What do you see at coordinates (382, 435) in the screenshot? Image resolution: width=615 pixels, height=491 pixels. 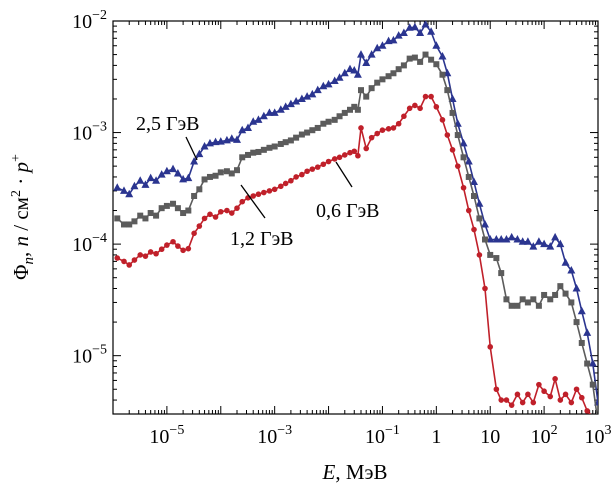 I see `x-tick-label: 10⁻¹` at bounding box center [382, 435].